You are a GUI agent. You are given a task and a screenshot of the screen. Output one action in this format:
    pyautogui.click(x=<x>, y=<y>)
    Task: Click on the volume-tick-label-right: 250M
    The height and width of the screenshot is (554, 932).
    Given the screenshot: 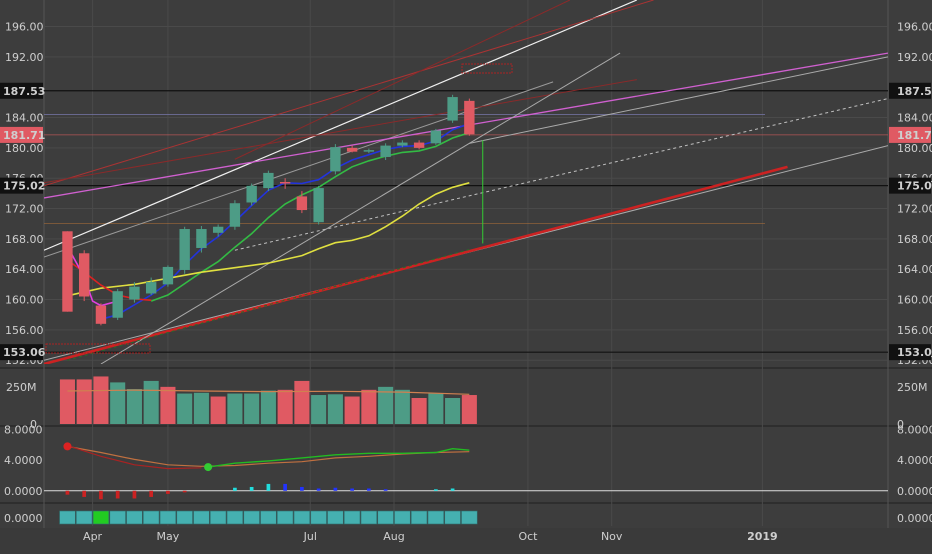 What is the action you would take?
    pyautogui.click(x=912, y=387)
    